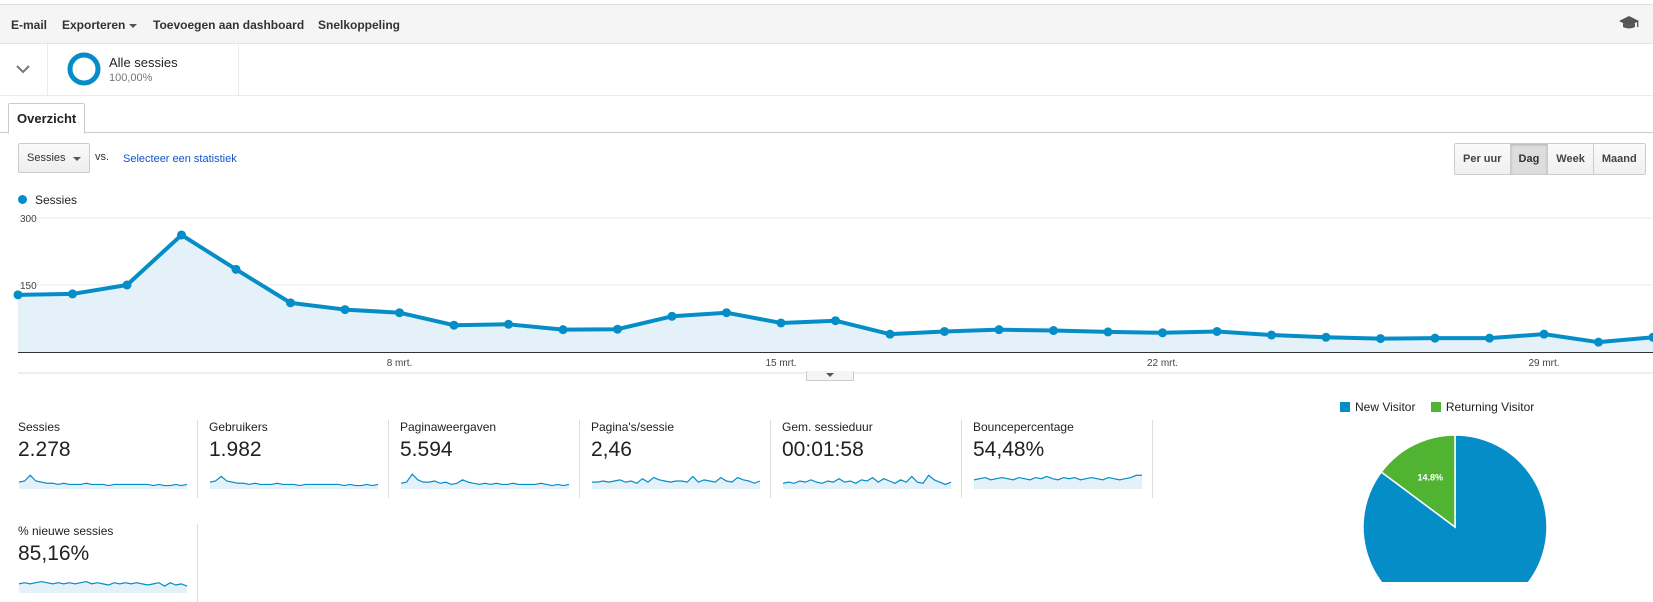 The height and width of the screenshot is (602, 1653). Describe the element at coordinates (1530, 159) in the screenshot. I see `granularity-day-button: Dag` at that location.